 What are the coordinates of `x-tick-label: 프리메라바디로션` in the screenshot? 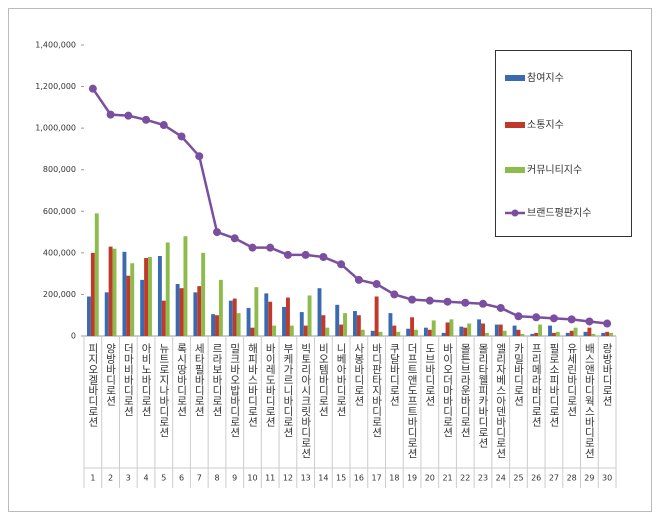 It's located at (536, 385).